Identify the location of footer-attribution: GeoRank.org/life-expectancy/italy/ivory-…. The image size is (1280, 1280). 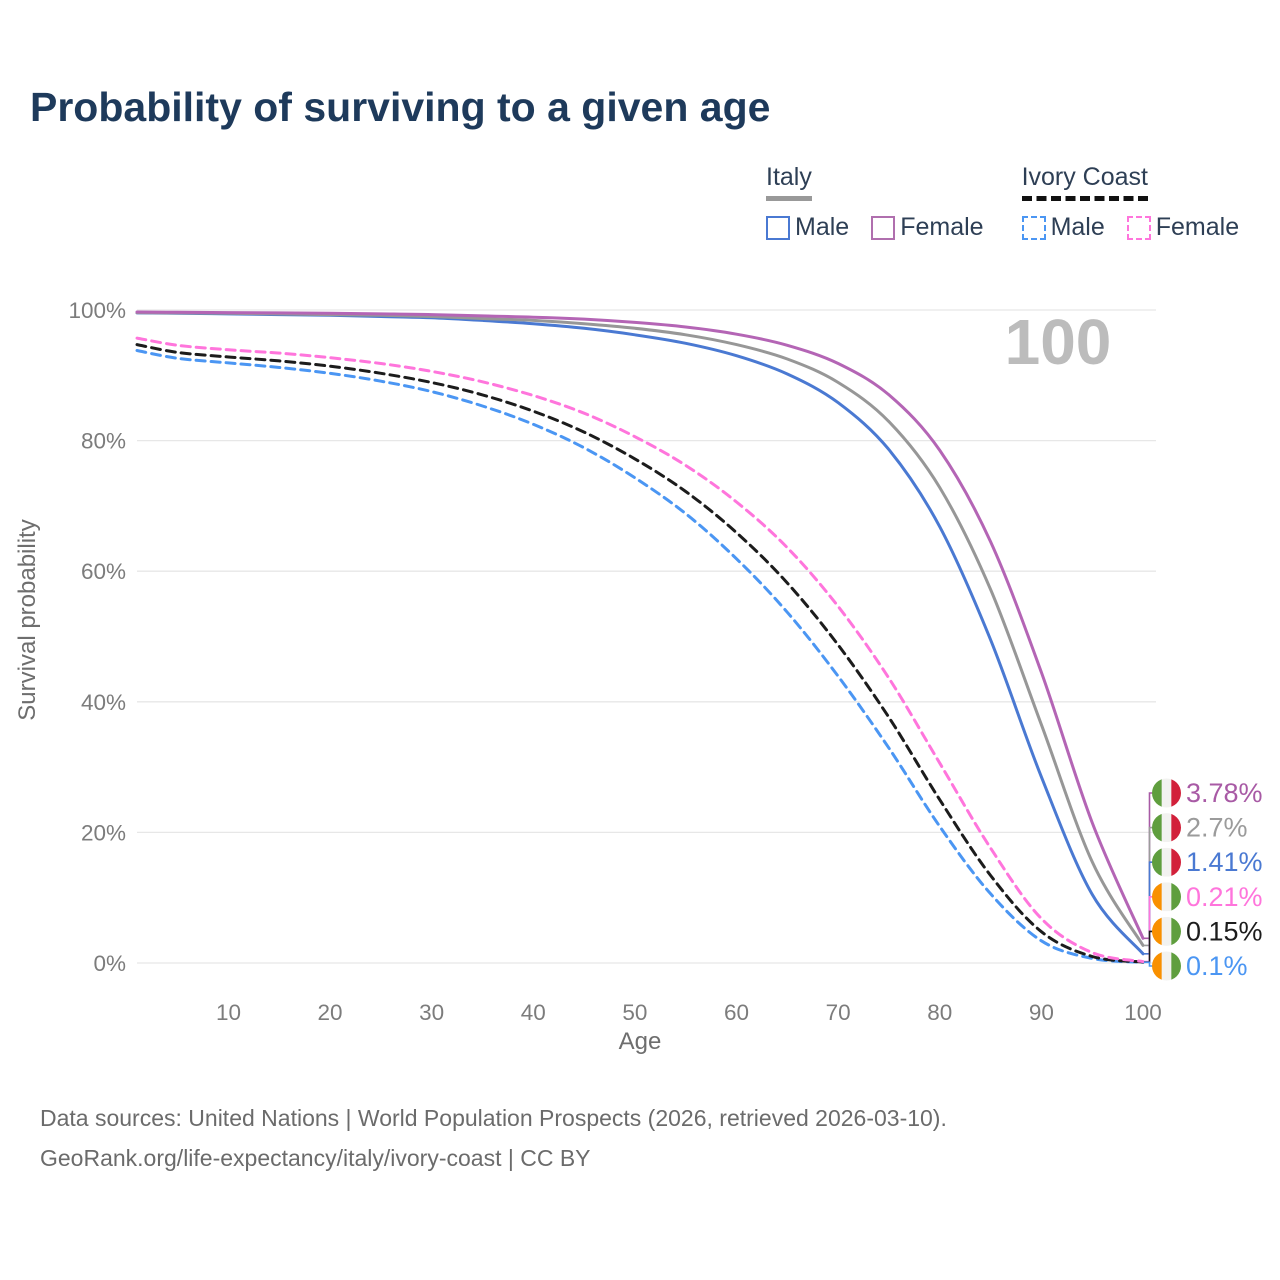
(315, 1158).